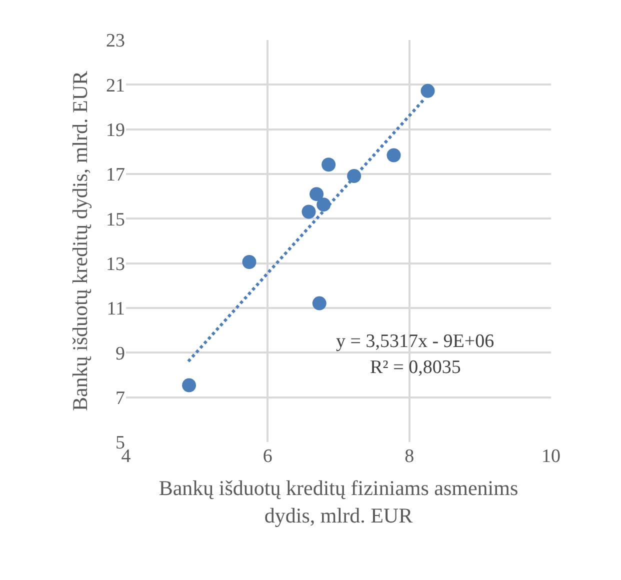 The height and width of the screenshot is (580, 621). What do you see at coordinates (120, 398) in the screenshot?
I see `y-tick-label: 7` at bounding box center [120, 398].